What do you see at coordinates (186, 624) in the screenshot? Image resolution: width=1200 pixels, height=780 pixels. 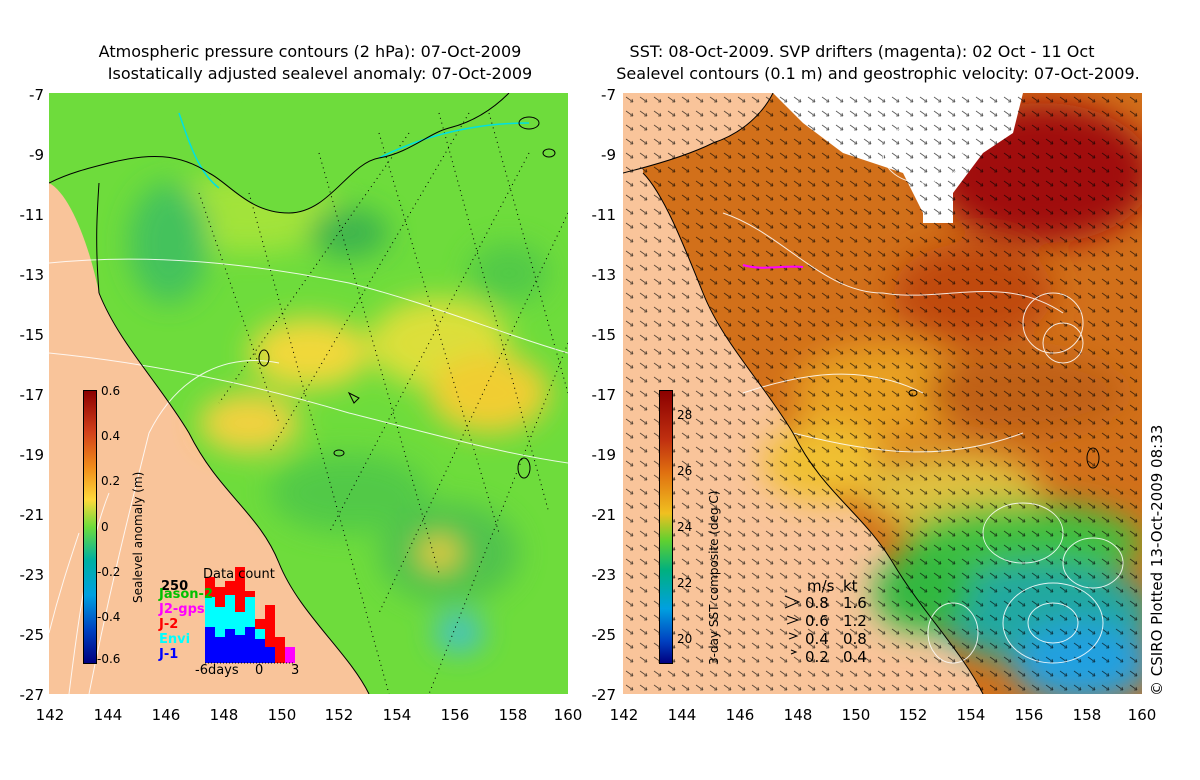 I see `data-count-legend: Jason-2 J2-gps J-2 Envi J-1` at bounding box center [186, 624].